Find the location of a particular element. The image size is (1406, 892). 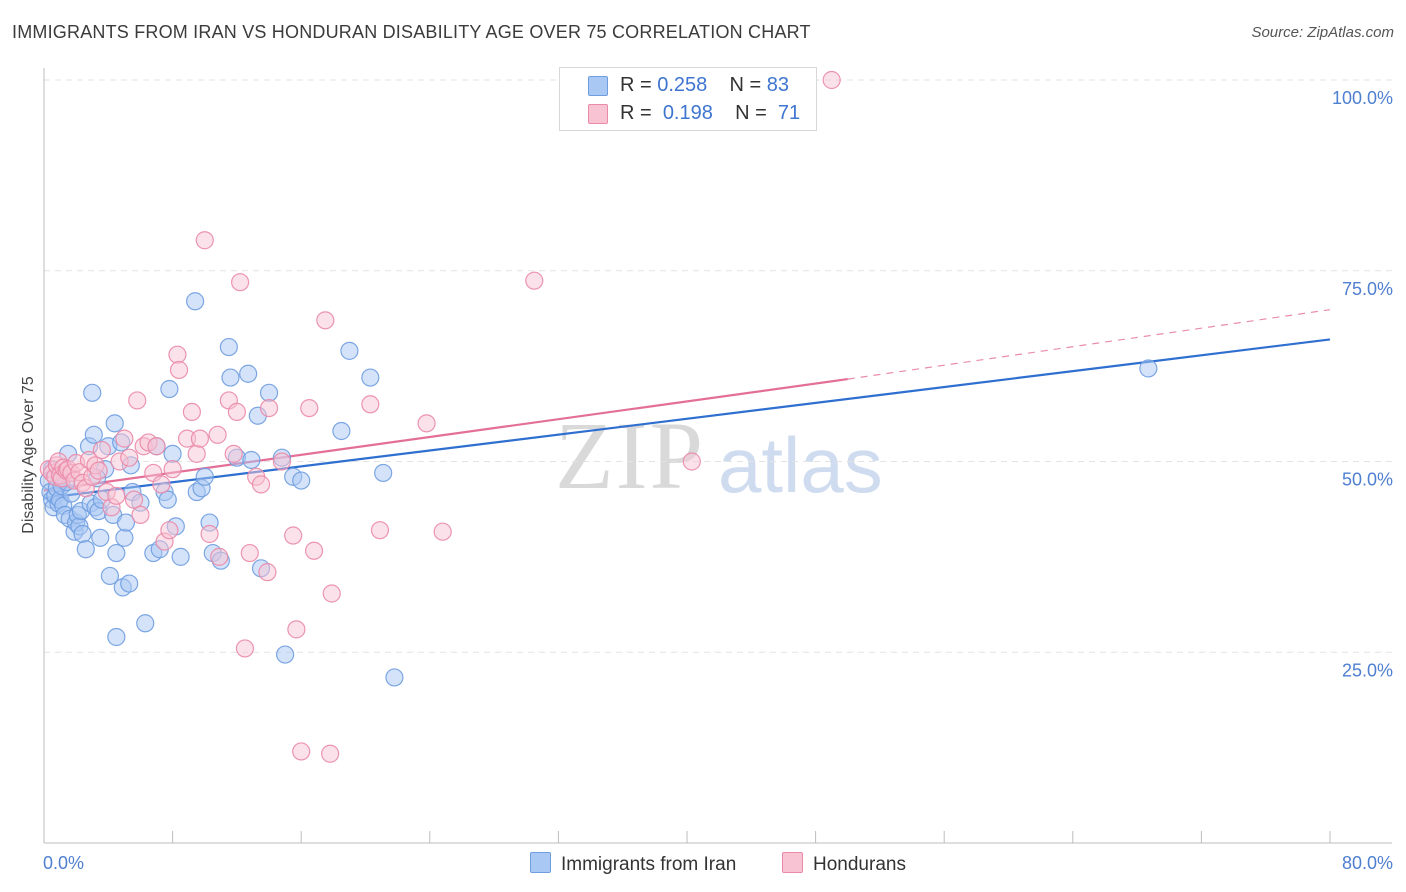

legend-r-value: 0.198 is located at coordinates (687, 113).